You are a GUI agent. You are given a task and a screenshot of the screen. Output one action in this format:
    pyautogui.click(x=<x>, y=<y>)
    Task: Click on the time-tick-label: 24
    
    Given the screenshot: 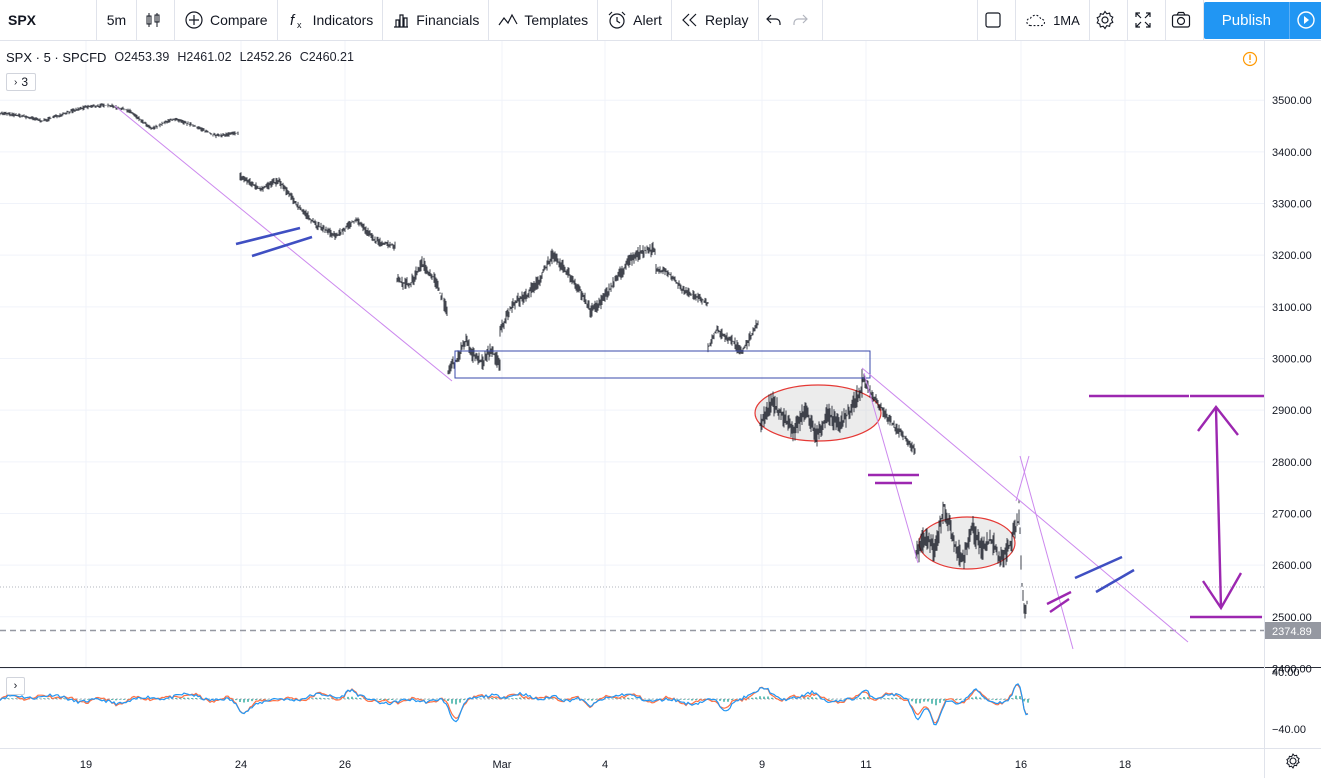 What is the action you would take?
    pyautogui.click(x=241, y=765)
    